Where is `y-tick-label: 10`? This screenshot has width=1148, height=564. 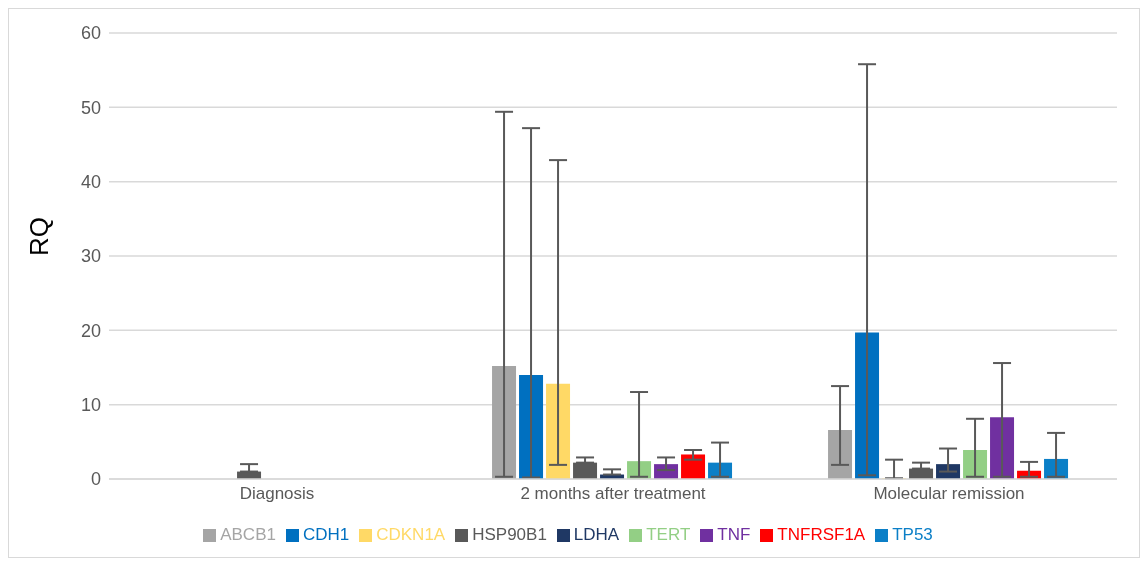 y-tick-label: 10 is located at coordinates (90, 405).